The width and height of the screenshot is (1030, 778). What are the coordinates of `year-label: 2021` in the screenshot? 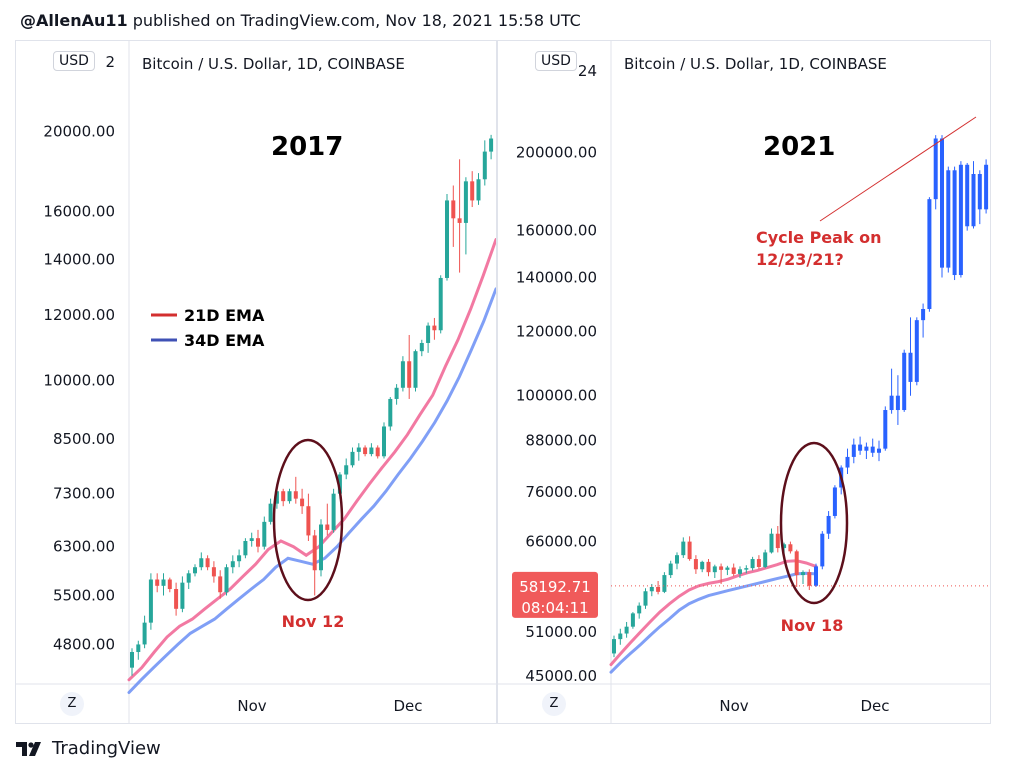 It's located at (799, 147).